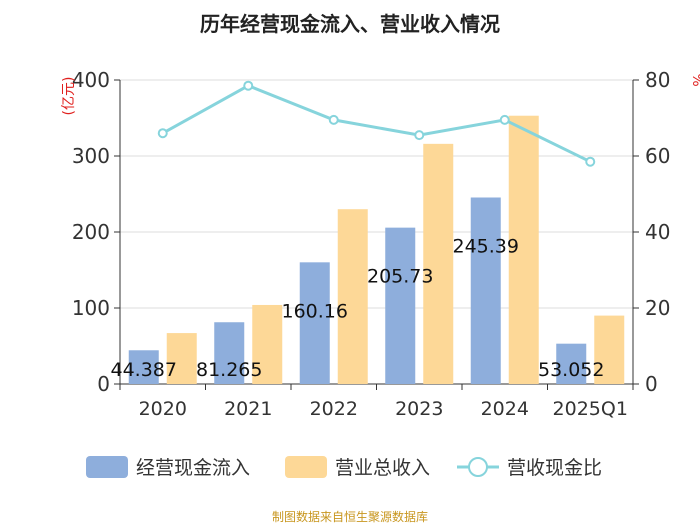 The image size is (700, 525). Describe the element at coordinates (400, 277) in the screenshot. I see `bar-data-label: 205.73` at that location.